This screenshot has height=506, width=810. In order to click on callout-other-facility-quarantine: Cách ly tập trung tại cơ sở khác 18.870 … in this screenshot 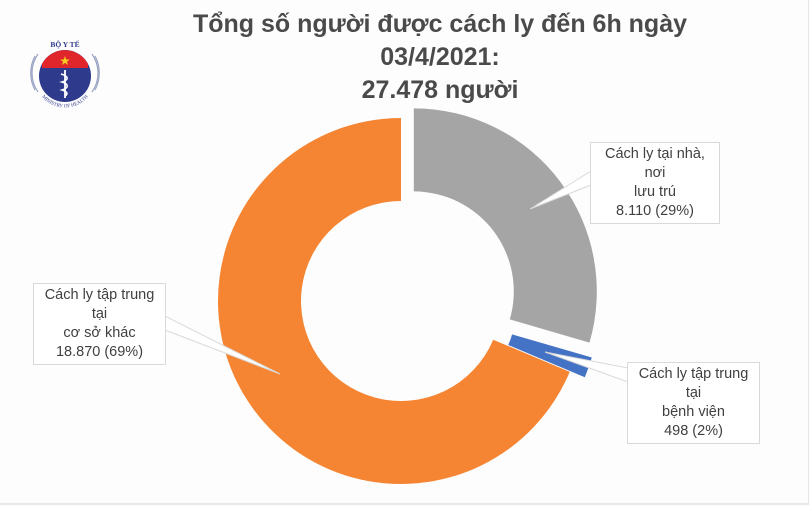, I will do `click(99, 324)`.